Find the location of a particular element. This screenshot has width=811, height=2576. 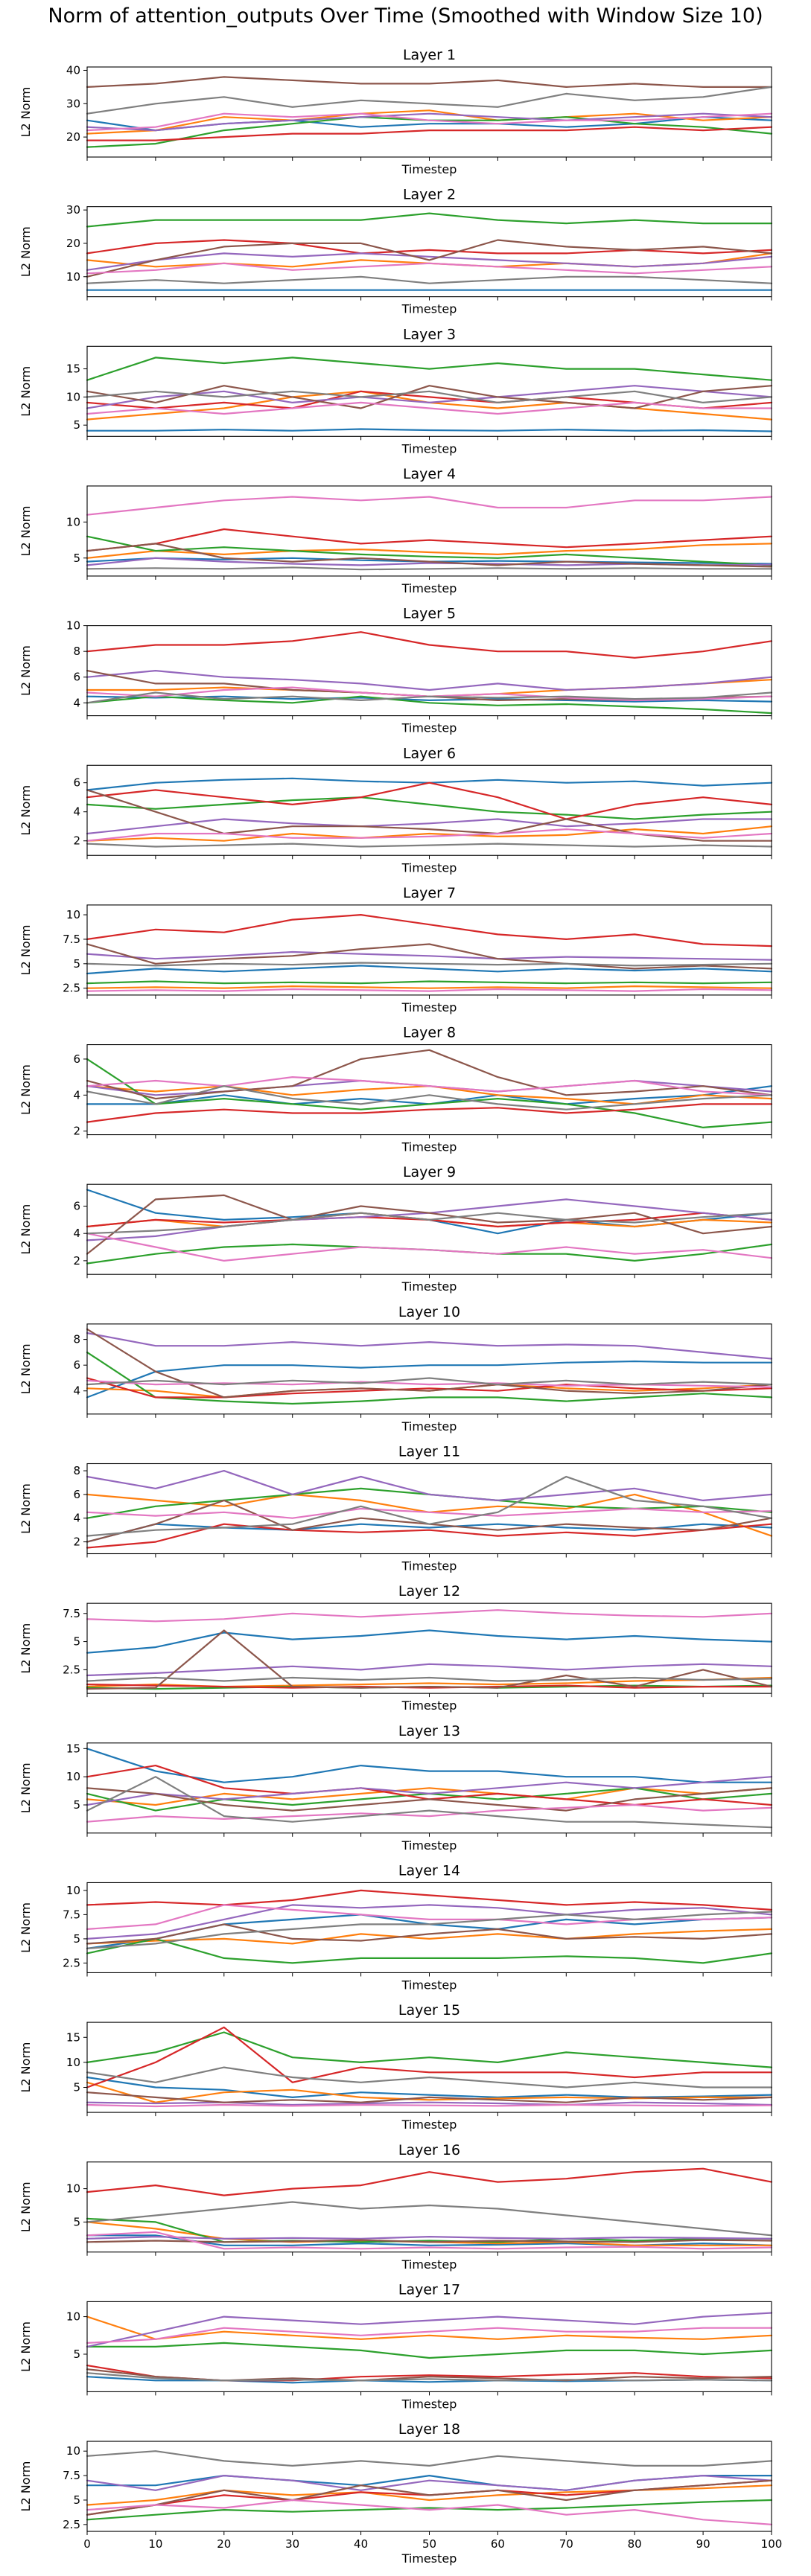

panel-layer-16: Layer 16 5 10 Timestep L2 Norm is located at coordinates (396, 2207).